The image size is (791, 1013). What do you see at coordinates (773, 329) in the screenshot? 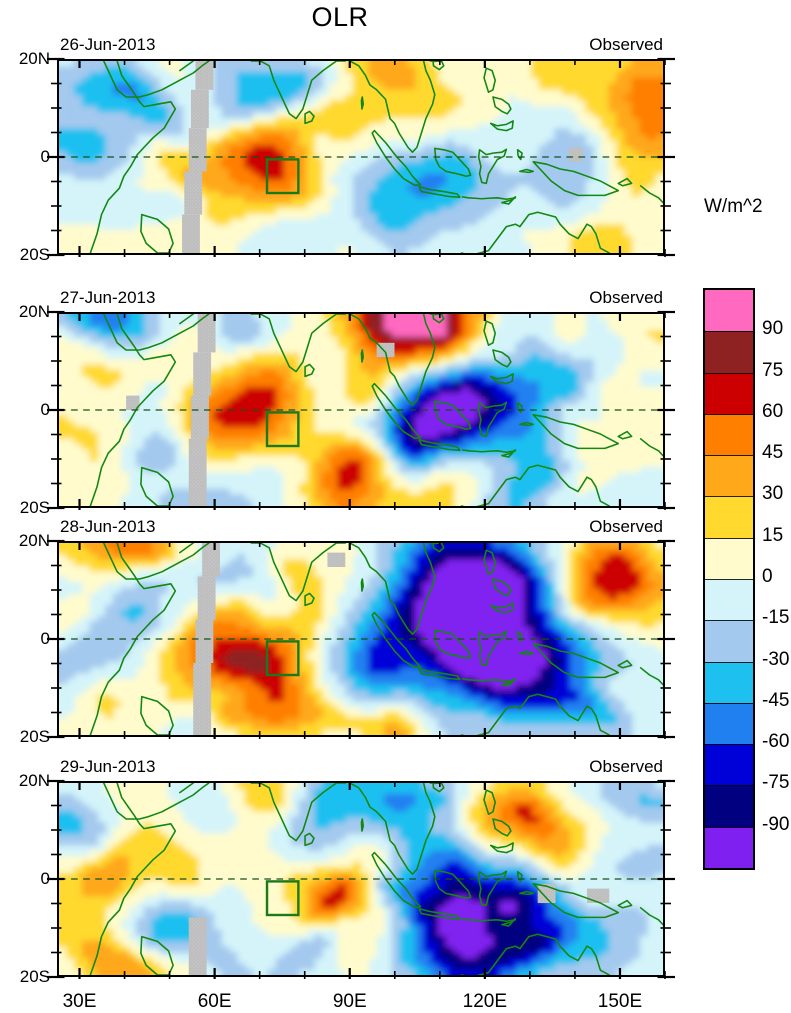
I see `colorbar-tick-label: 90` at bounding box center [773, 329].